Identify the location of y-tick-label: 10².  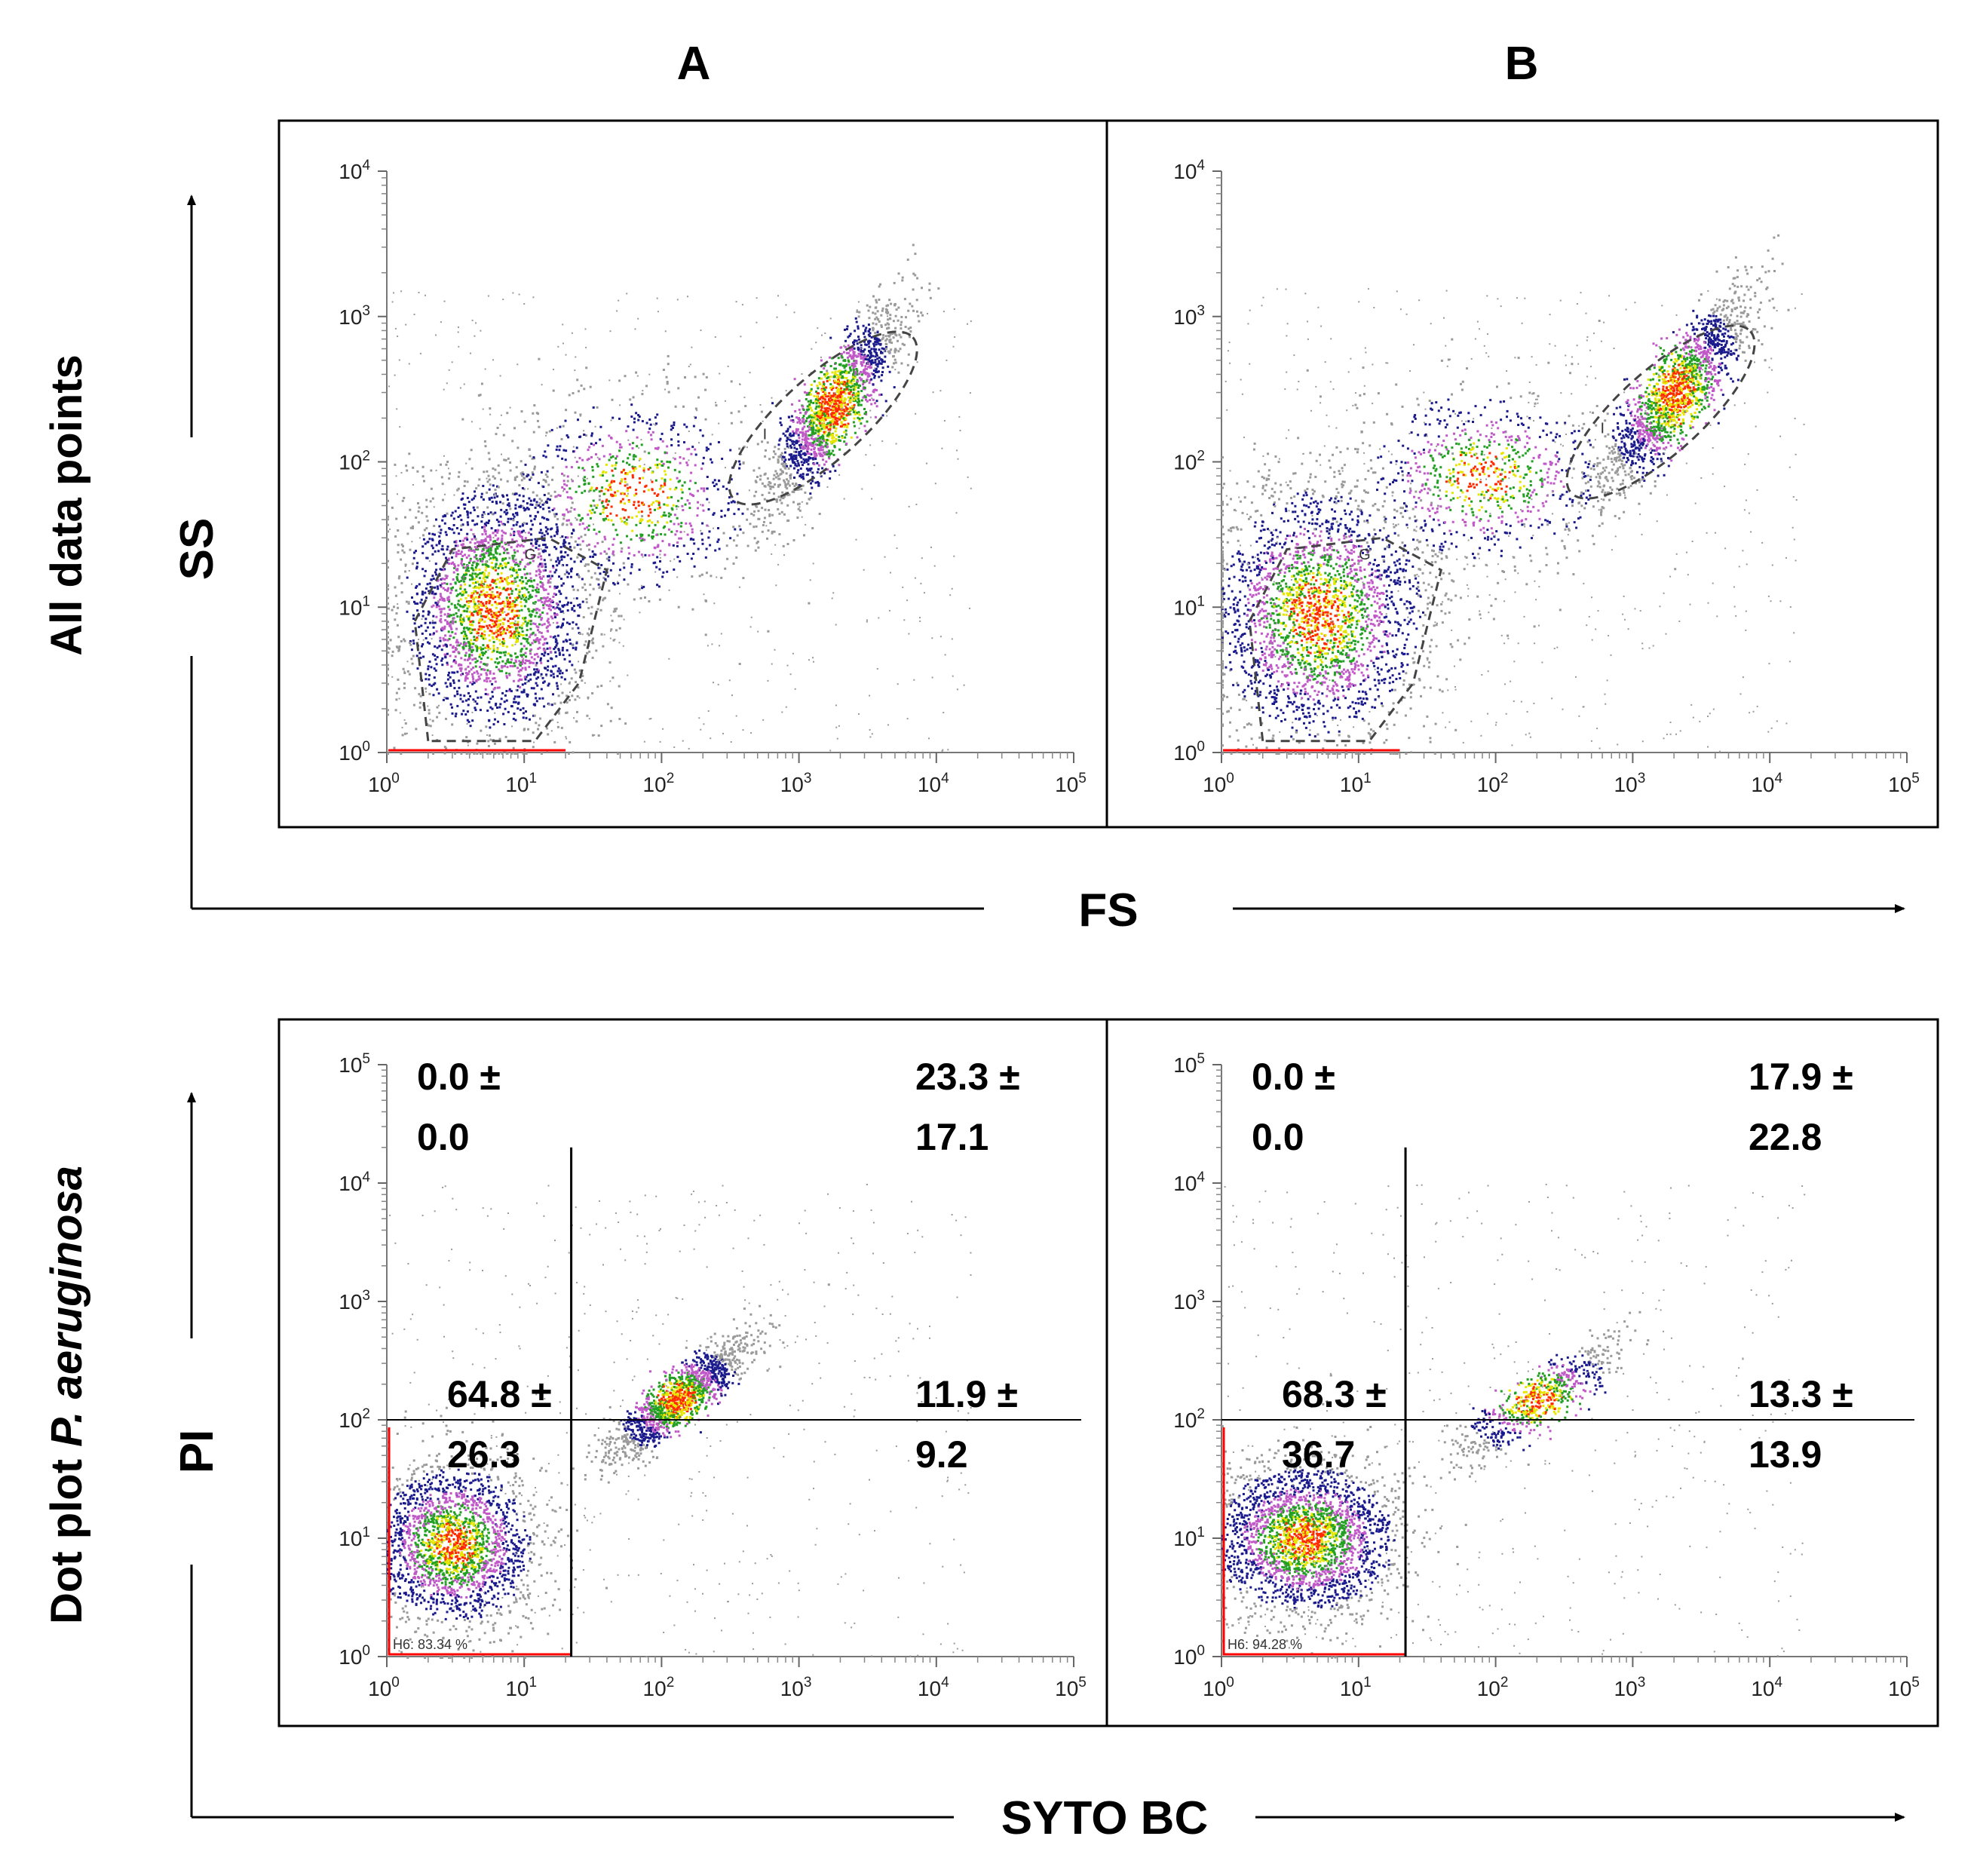
(354, 461).